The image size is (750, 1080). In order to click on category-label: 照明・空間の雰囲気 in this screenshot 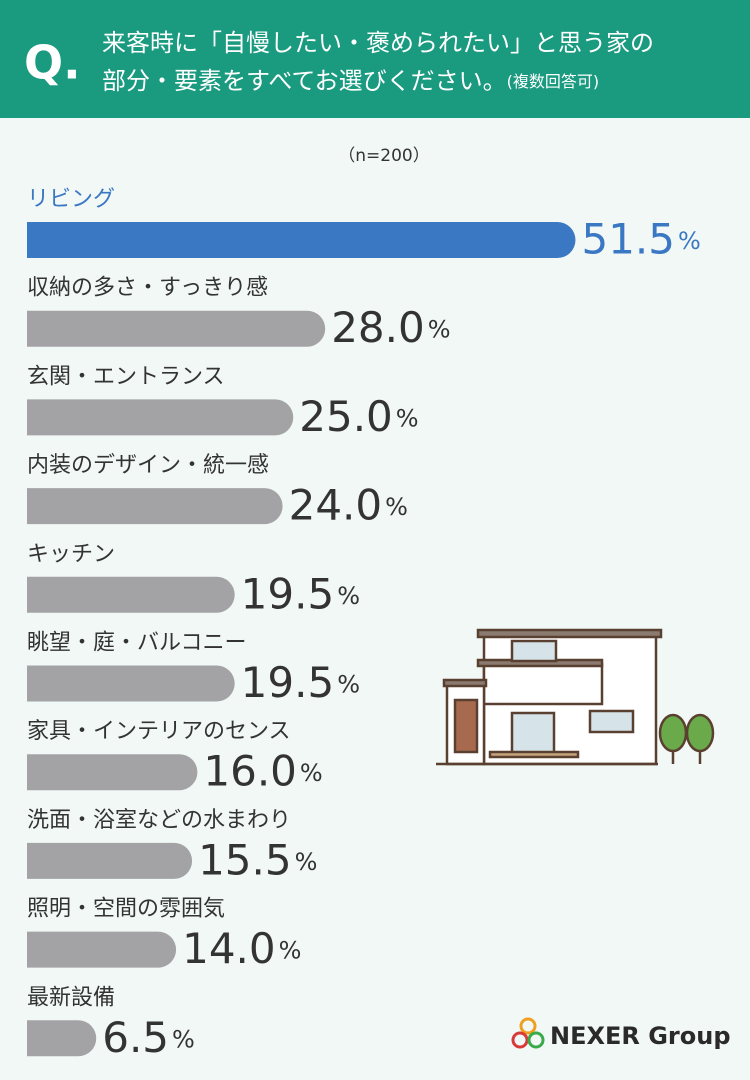, I will do `click(126, 909)`.